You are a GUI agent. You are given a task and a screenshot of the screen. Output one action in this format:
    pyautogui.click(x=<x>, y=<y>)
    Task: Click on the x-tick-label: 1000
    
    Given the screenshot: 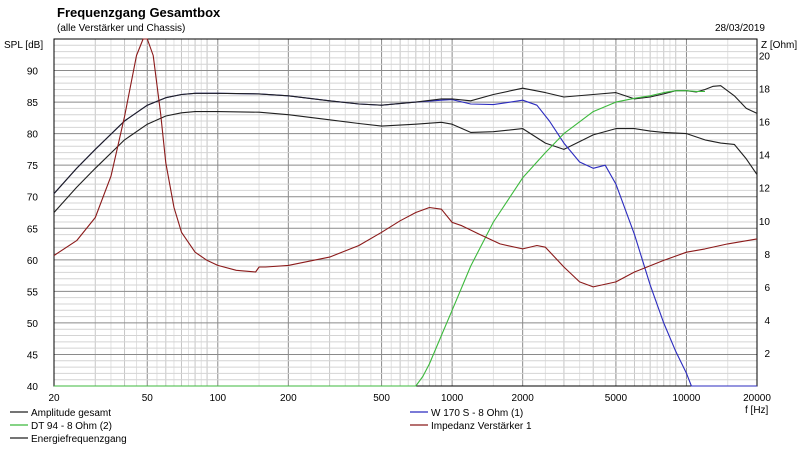 What is the action you would take?
    pyautogui.click(x=452, y=398)
    